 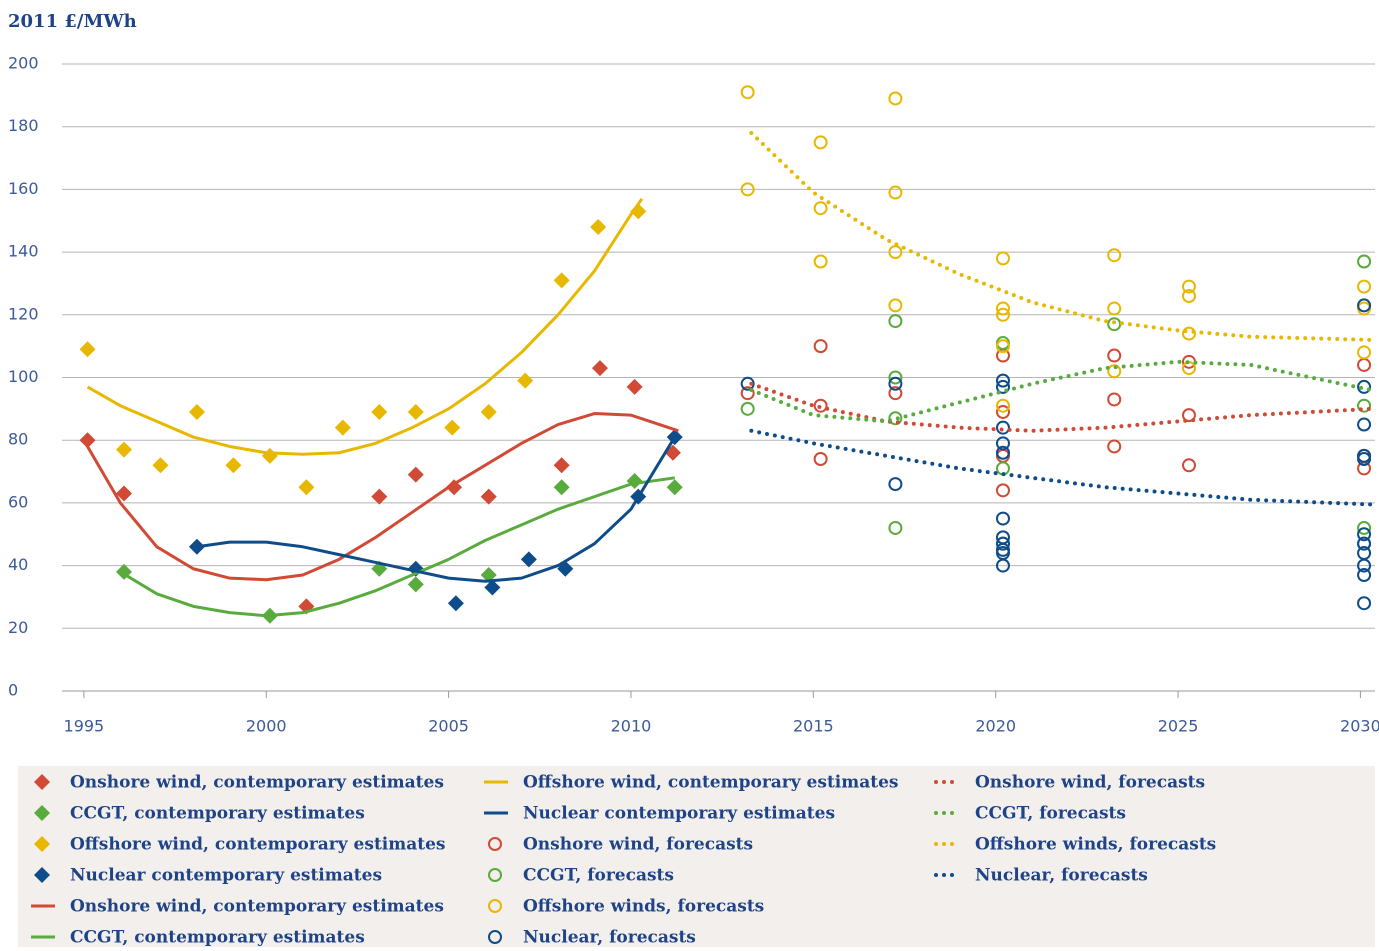 What do you see at coordinates (631, 726) in the screenshot?
I see `x-tick-label: 2010` at bounding box center [631, 726].